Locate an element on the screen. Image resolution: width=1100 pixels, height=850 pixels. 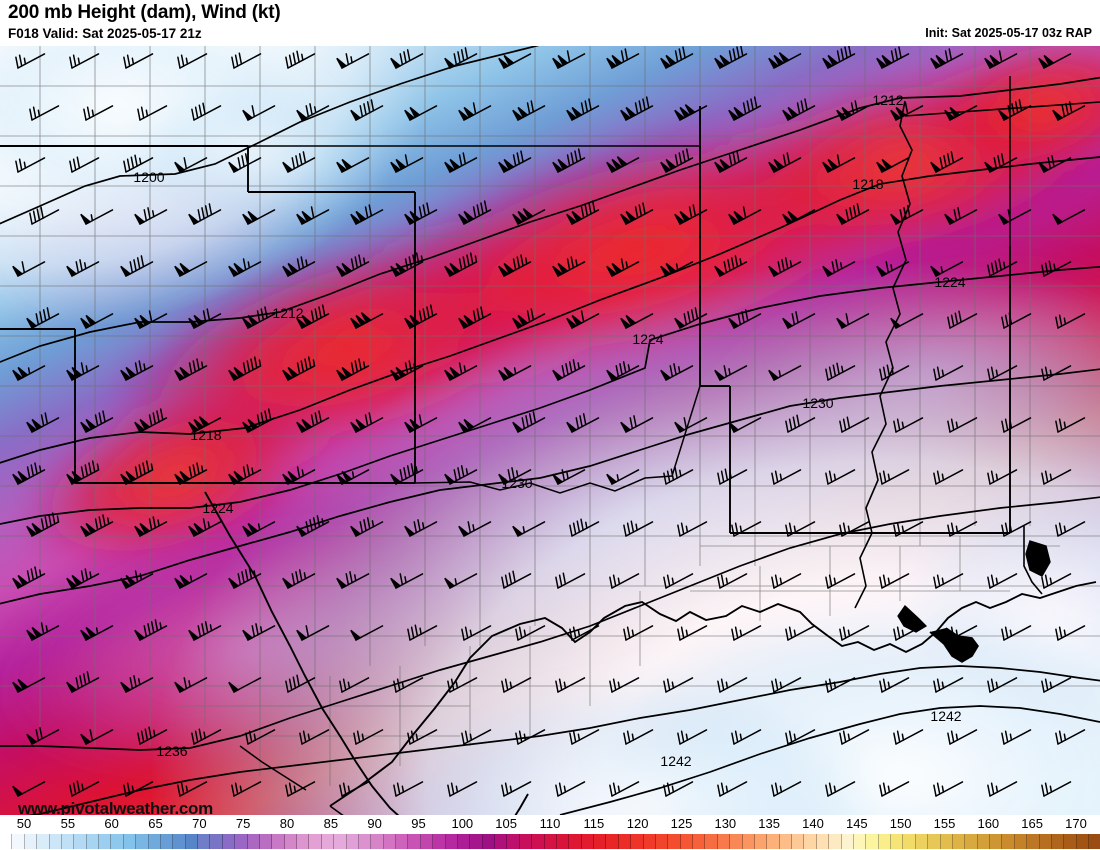
colorbar-tick-100: 100 is located at coordinates (462, 823).